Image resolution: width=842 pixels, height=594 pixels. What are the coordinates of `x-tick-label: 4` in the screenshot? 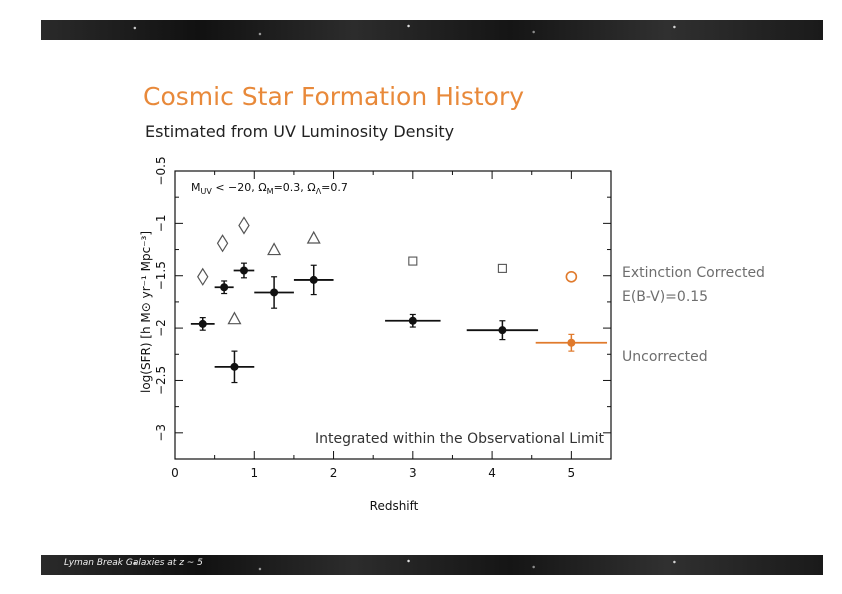 It's located at (492, 473).